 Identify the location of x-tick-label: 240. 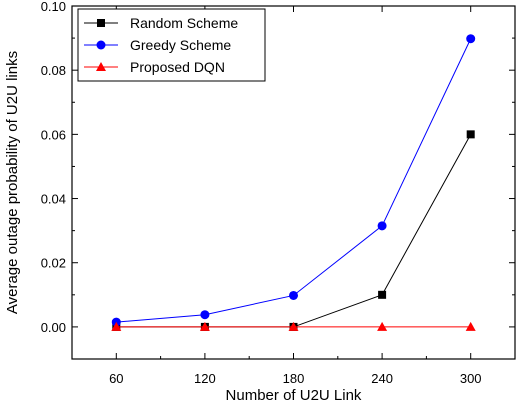
(382, 378).